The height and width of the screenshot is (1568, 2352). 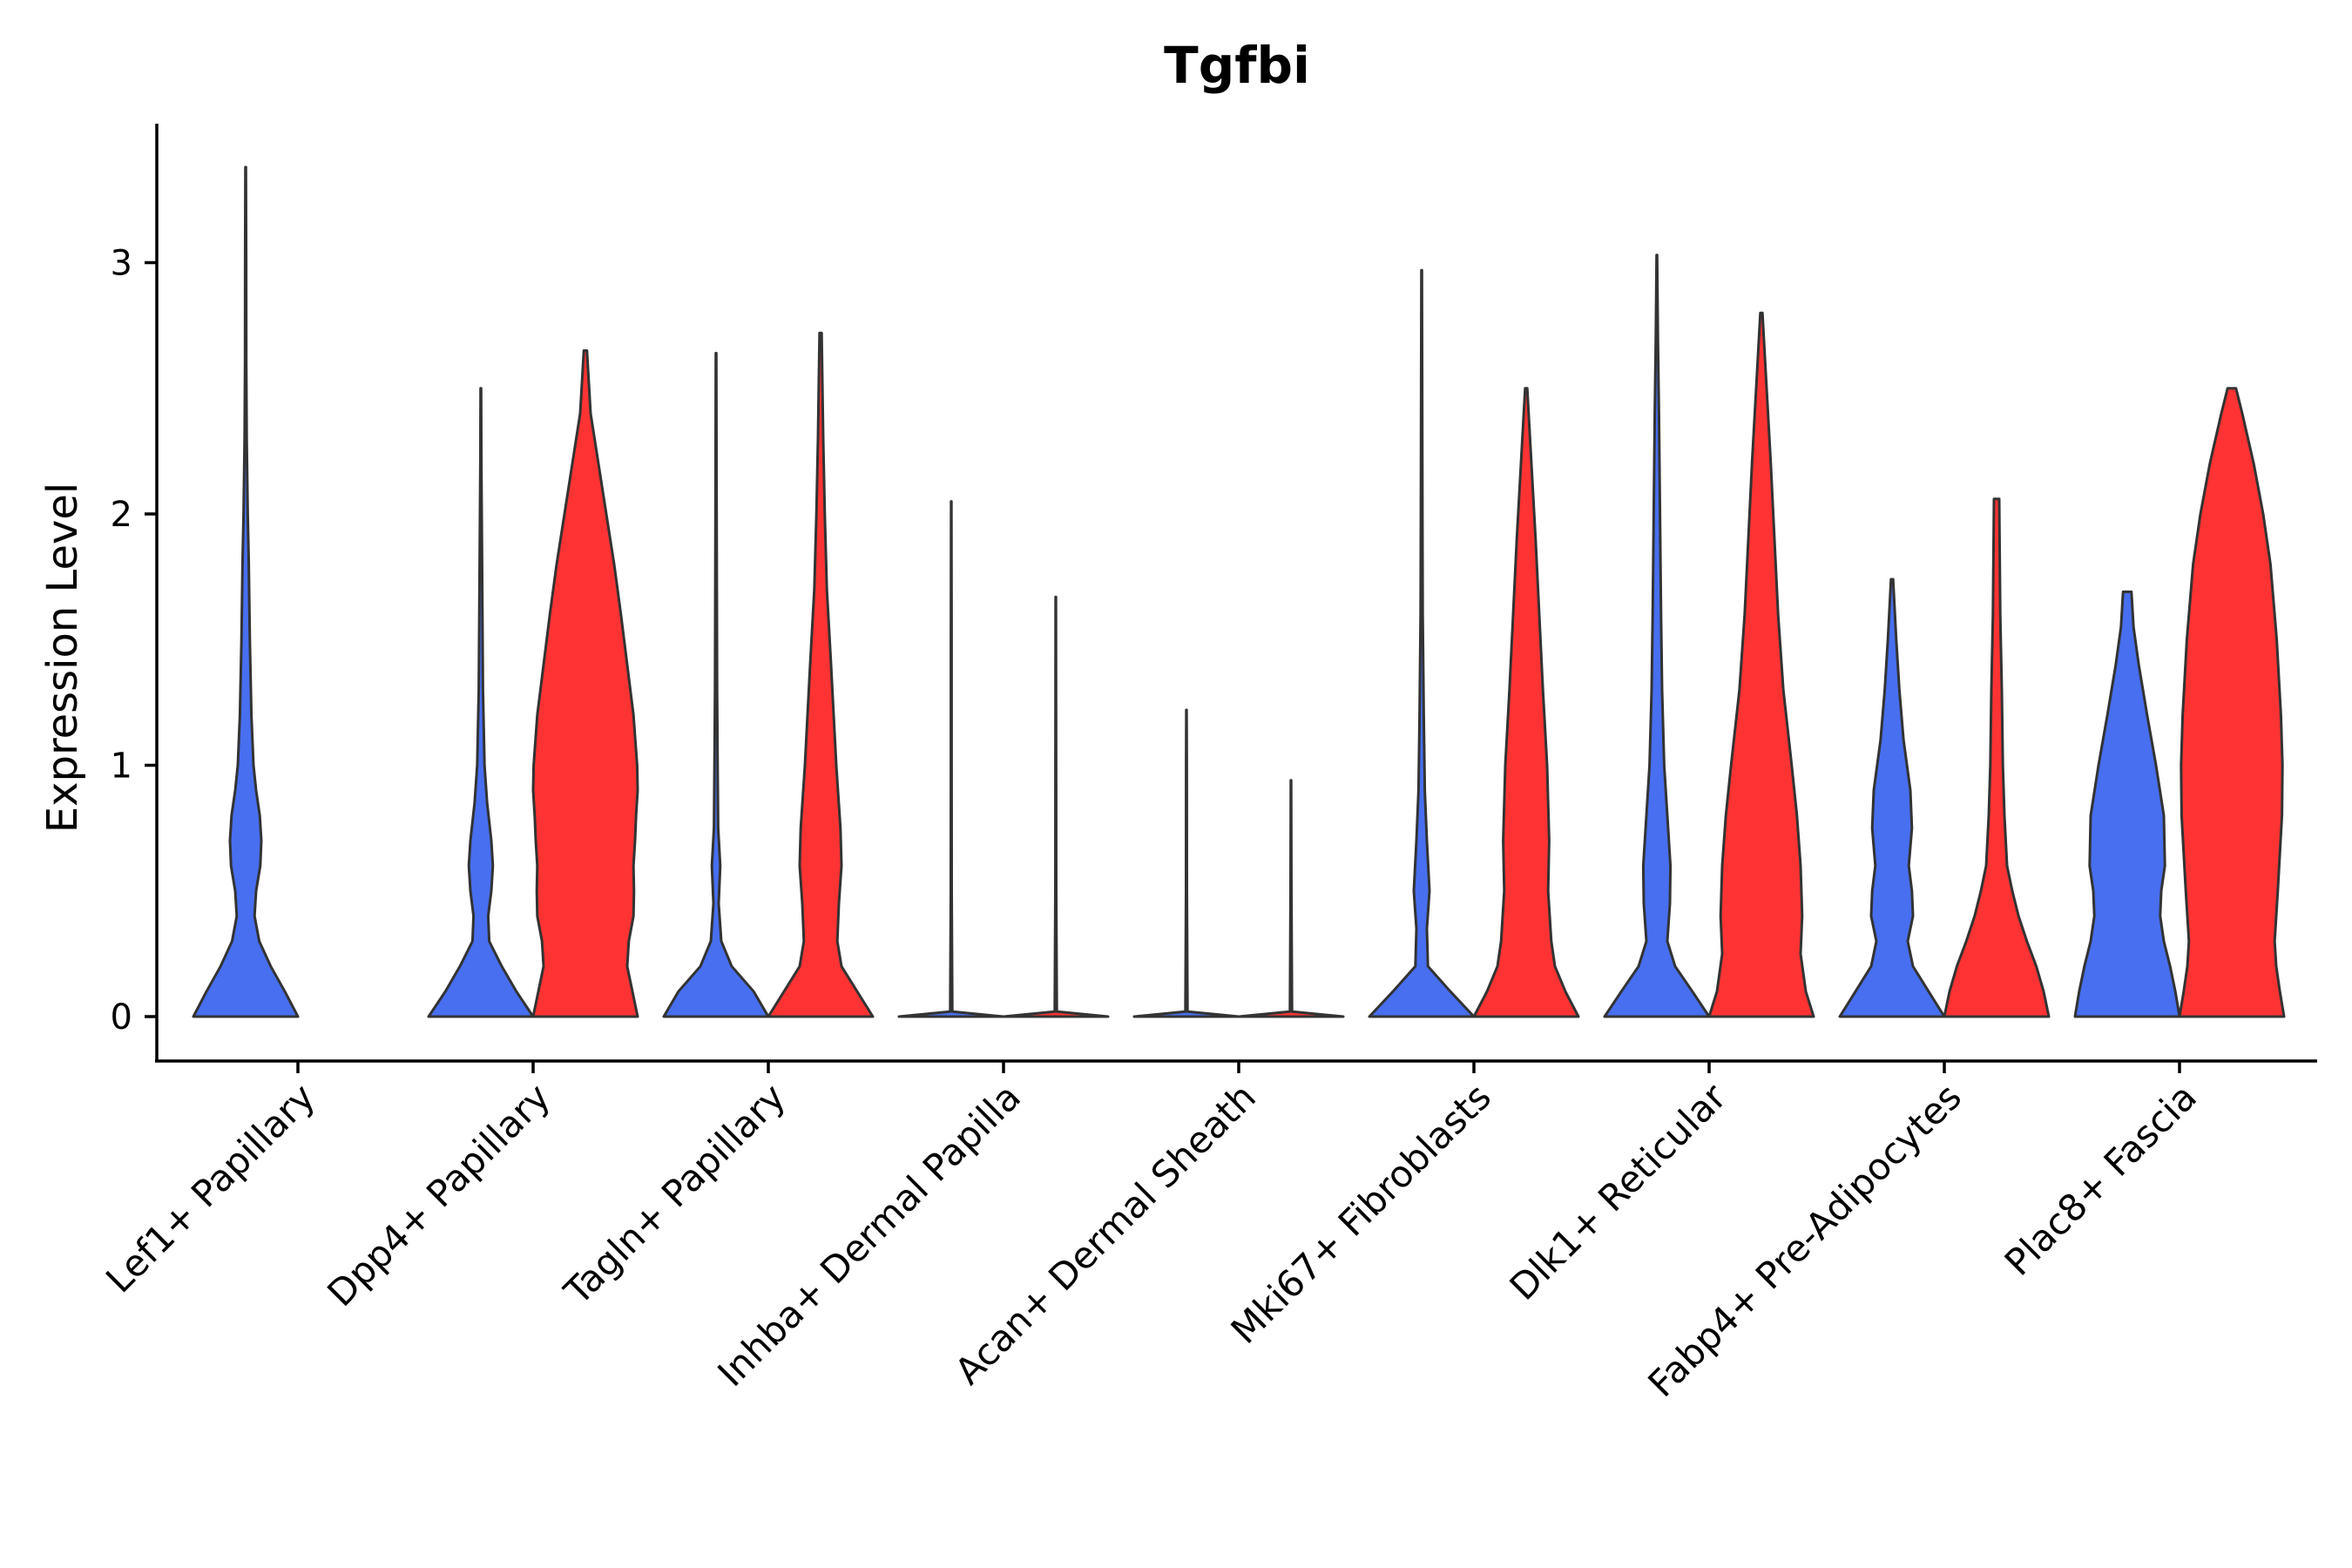 I want to click on y-tick-label: 3, so click(x=121, y=264).